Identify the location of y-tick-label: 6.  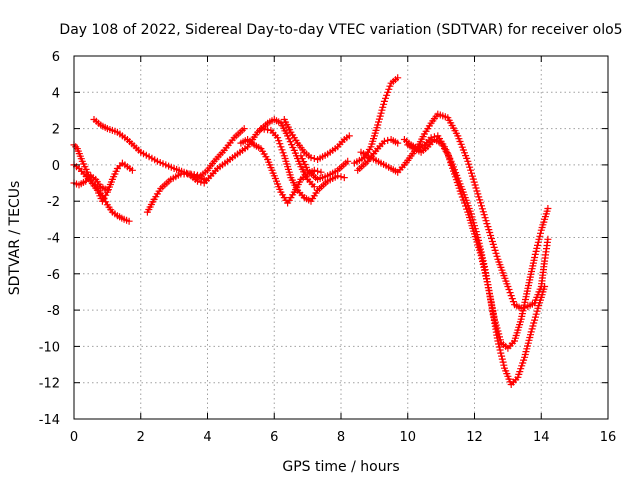
(56, 57).